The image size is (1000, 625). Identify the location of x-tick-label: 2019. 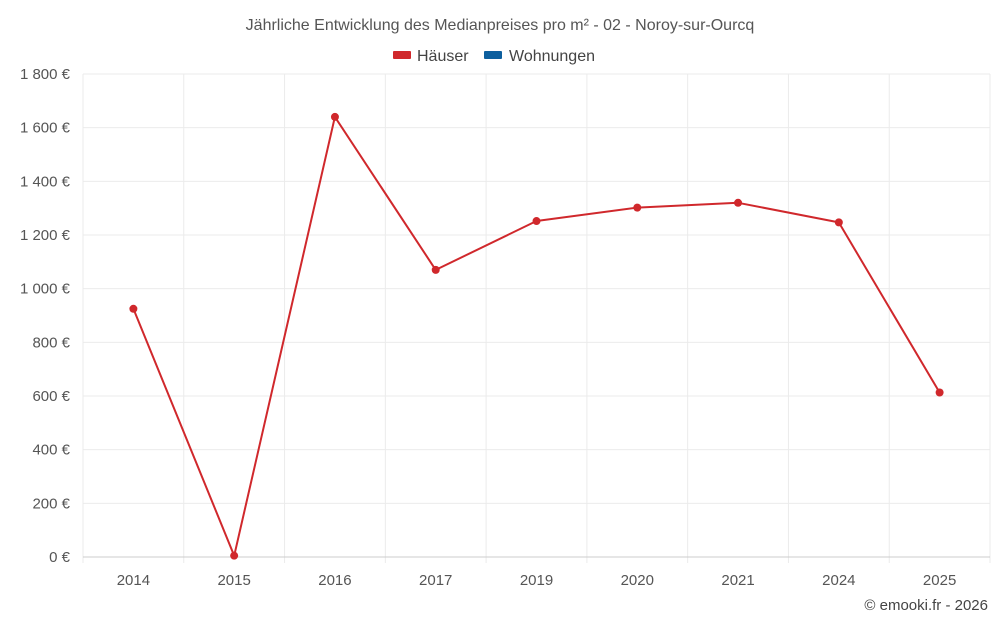
(536, 580).